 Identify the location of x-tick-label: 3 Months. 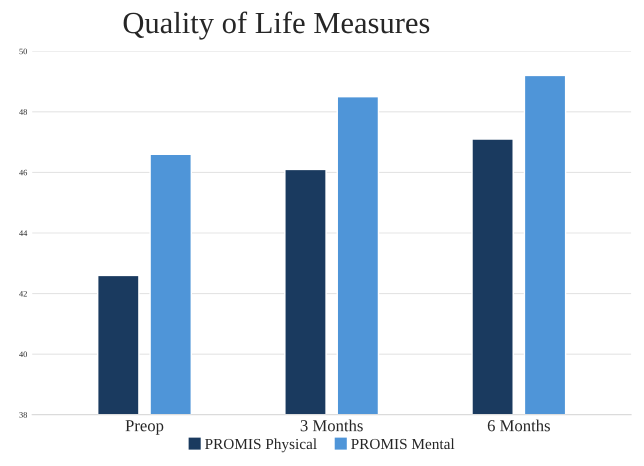
(331, 426).